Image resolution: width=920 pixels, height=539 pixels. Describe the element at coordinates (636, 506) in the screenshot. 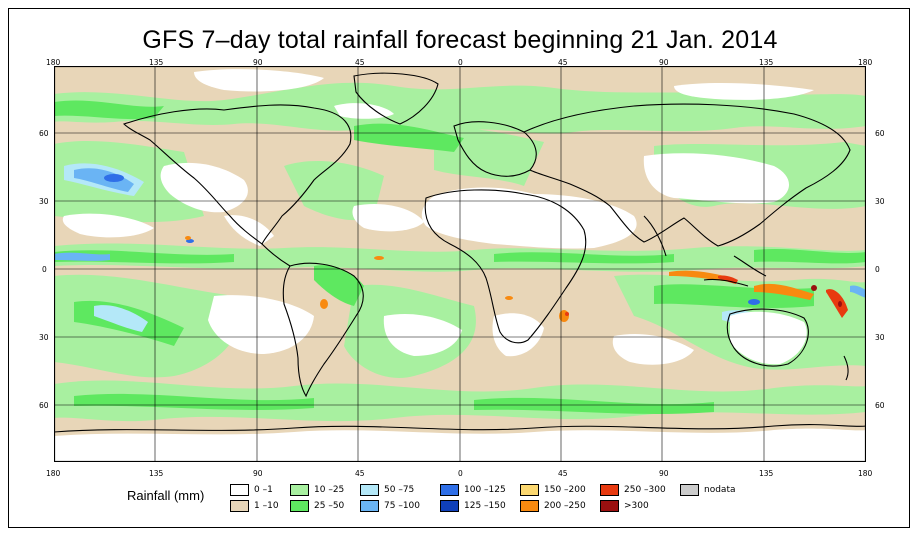

I see `legend-label: >300` at that location.